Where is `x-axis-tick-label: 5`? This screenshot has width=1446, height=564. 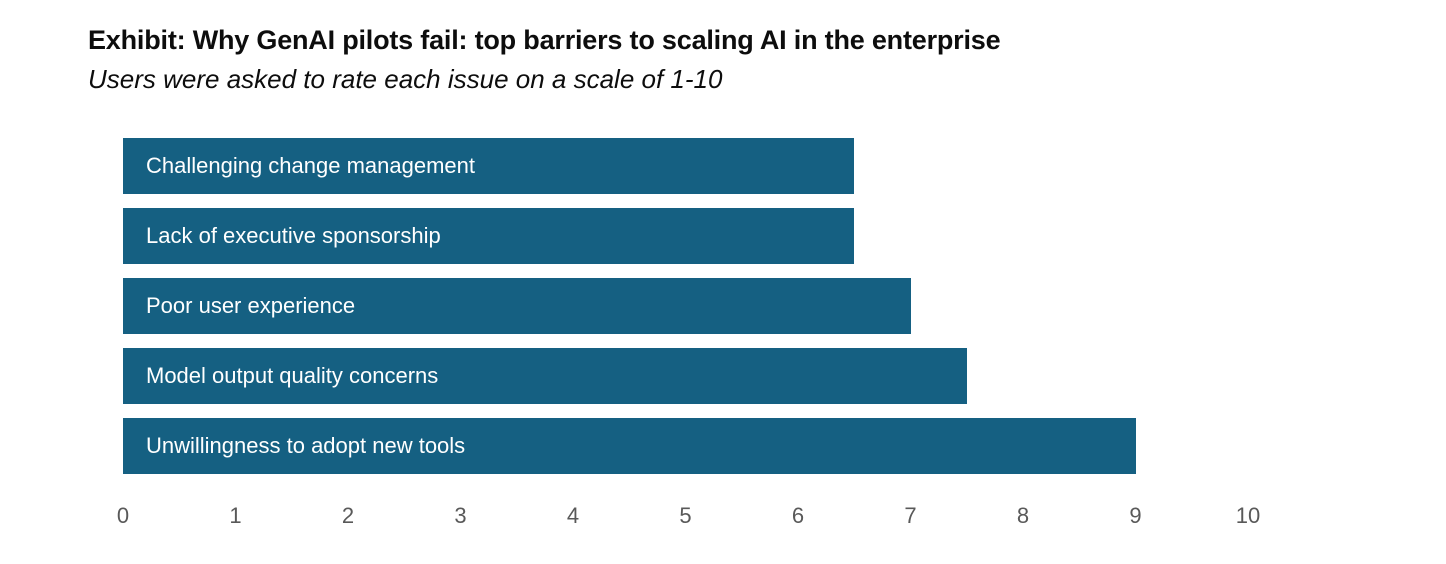 x-axis-tick-label: 5 is located at coordinates (685, 515).